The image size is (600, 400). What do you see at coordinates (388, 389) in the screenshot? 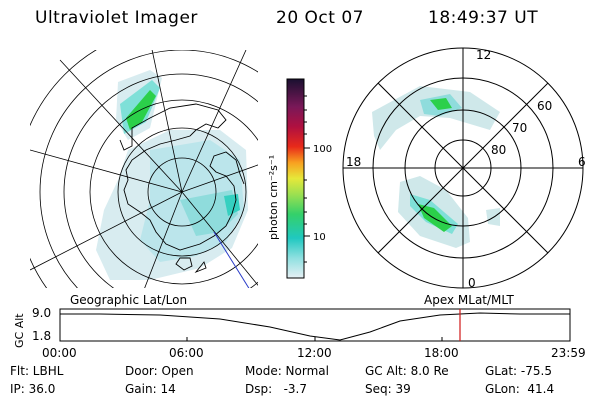
I see `status-seq: Seq: 39` at bounding box center [388, 389].